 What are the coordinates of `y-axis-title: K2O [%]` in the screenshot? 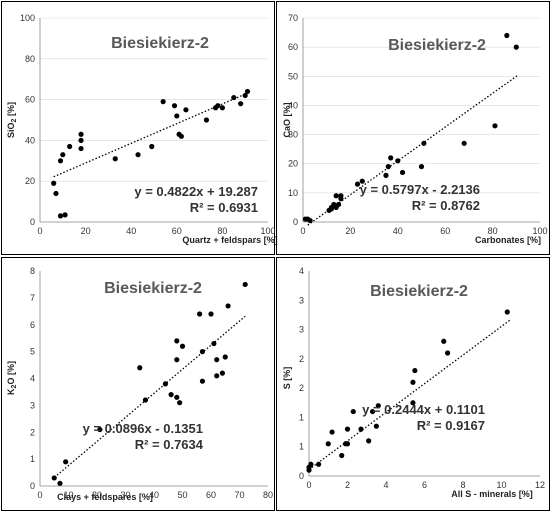 It's located at (12, 378).